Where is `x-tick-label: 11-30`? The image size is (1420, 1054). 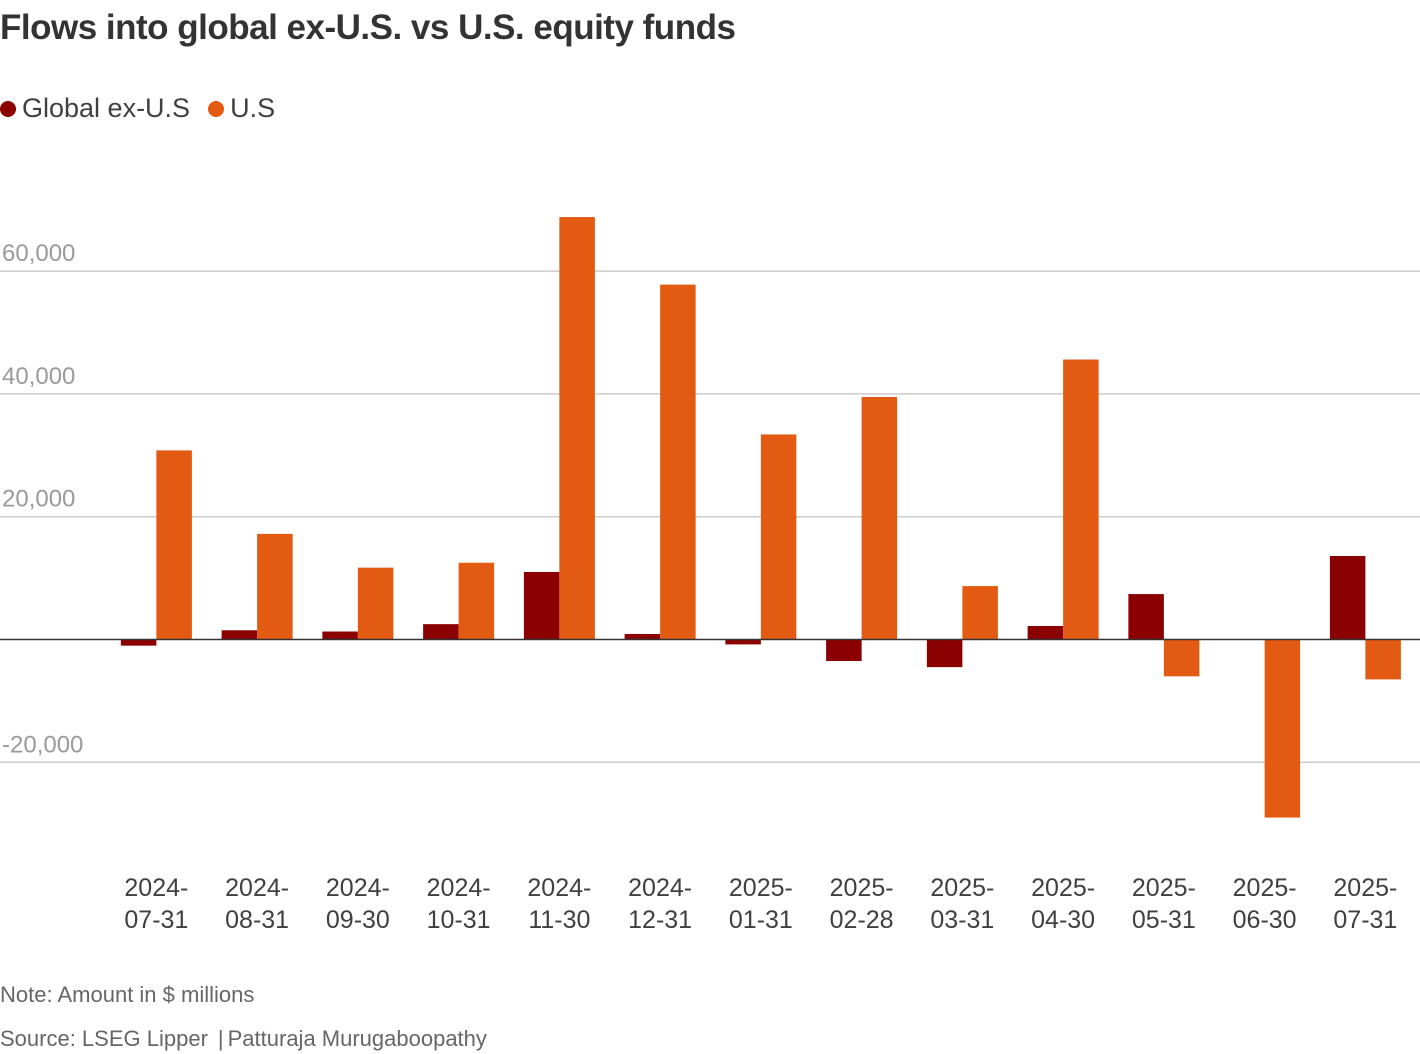 x-tick-label: 11-30 is located at coordinates (559, 920).